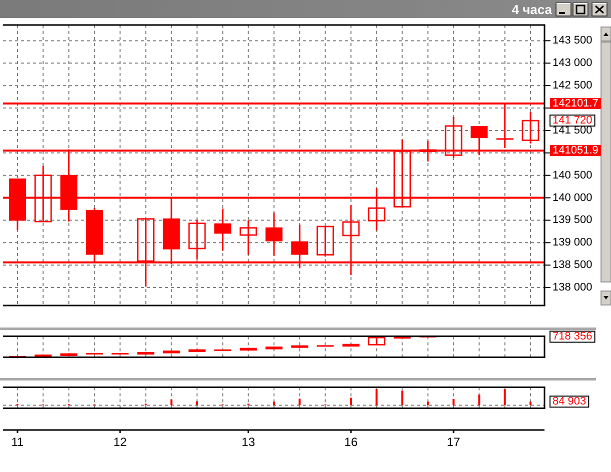 Image resolution: width=611 pixels, height=472 pixels. Describe the element at coordinates (572, 242) in the screenshot. I see `y-tick-label: 139 000` at that location.